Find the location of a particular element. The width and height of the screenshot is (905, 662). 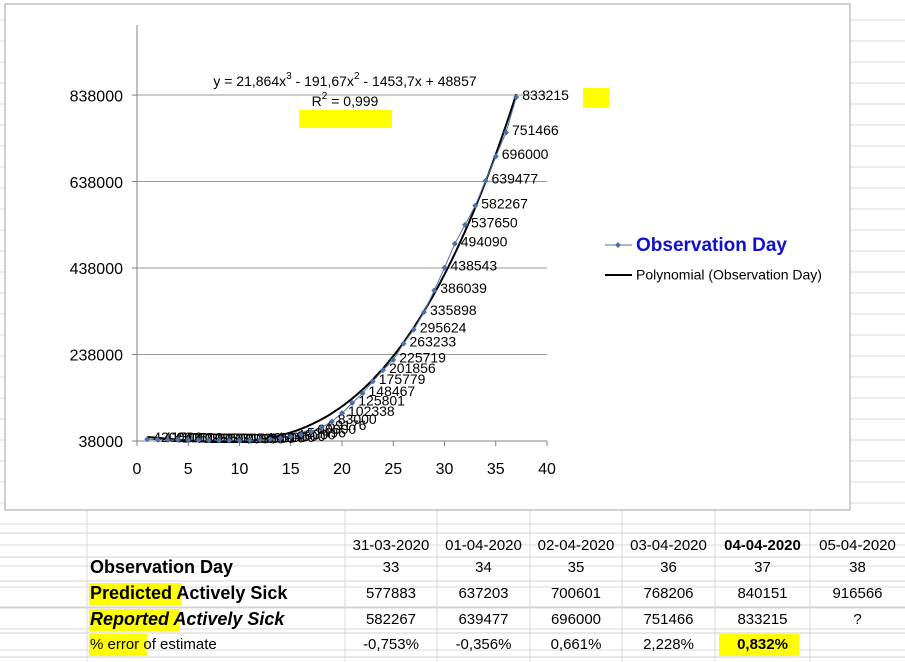

equation: R2 = 0,999 is located at coordinates (345, 100).